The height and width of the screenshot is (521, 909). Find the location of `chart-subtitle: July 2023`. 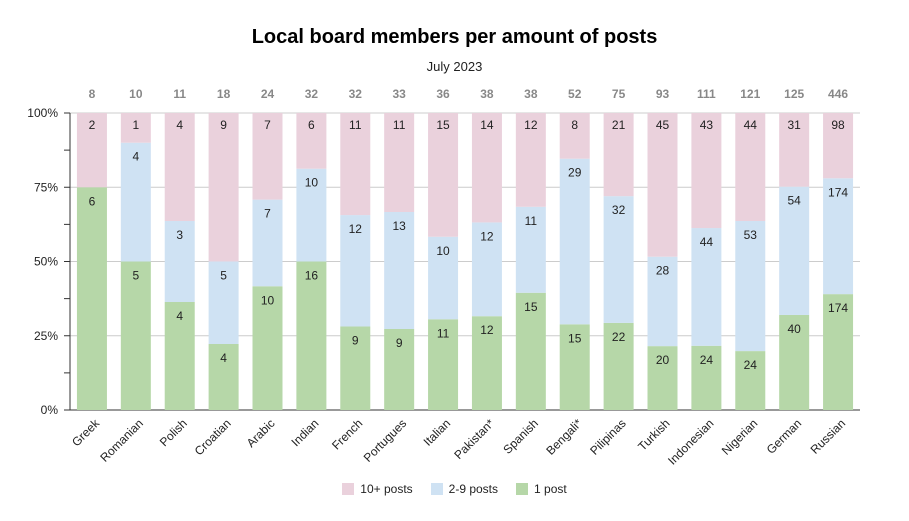

chart-subtitle: July 2023 is located at coordinates (454, 66).